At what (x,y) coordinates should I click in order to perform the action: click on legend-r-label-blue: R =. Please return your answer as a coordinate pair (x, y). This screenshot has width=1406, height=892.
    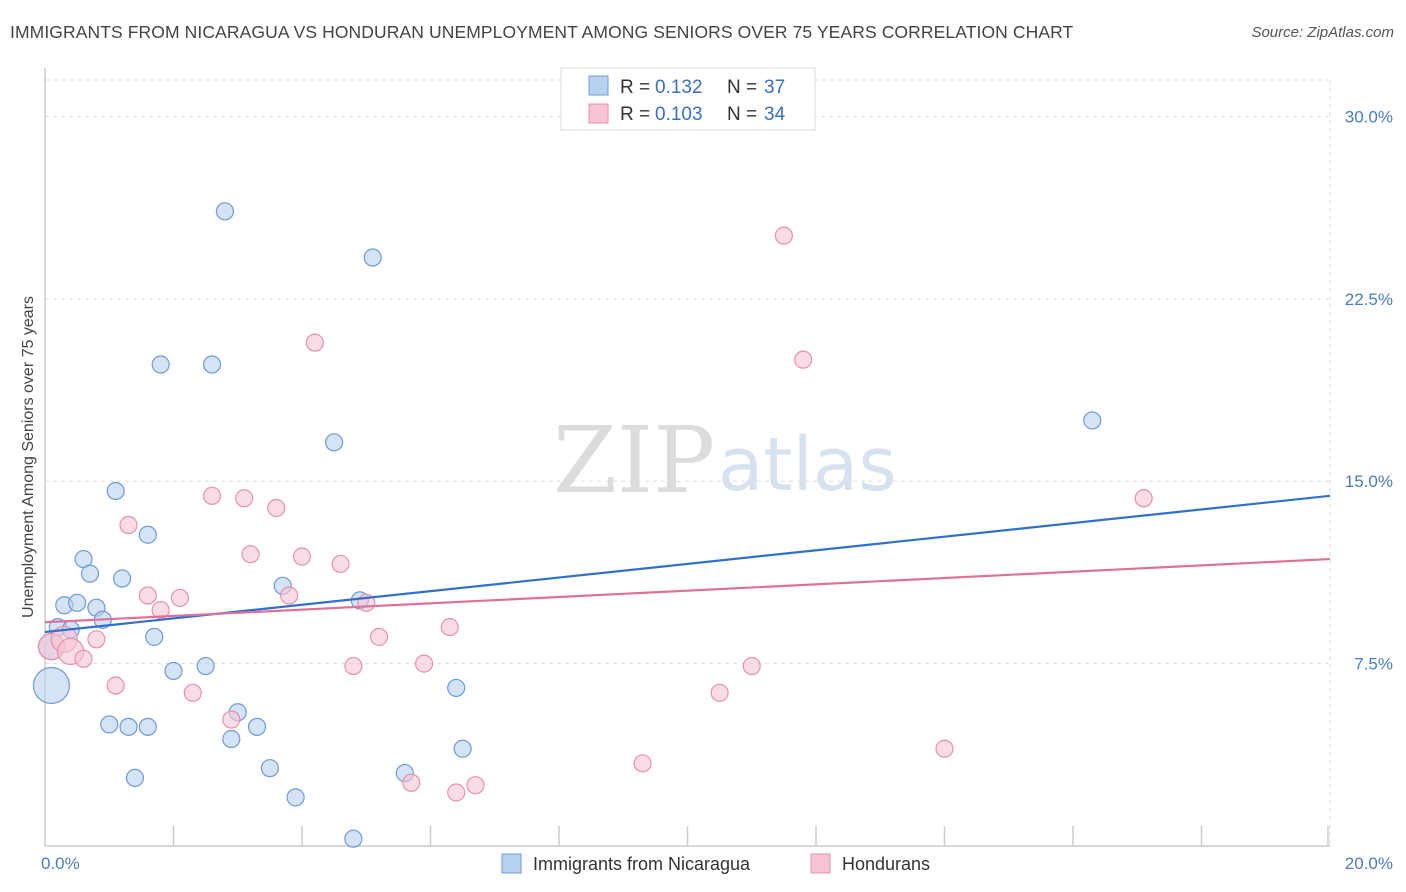
    Looking at the image, I should click on (635, 87).